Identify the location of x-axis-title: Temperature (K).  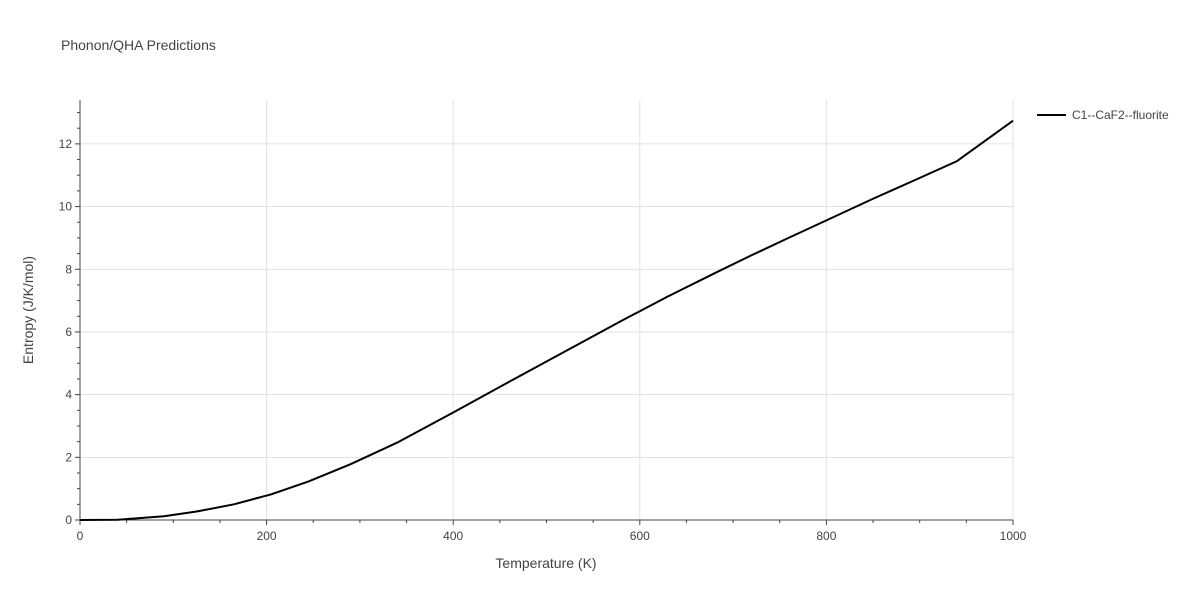
(545, 563).